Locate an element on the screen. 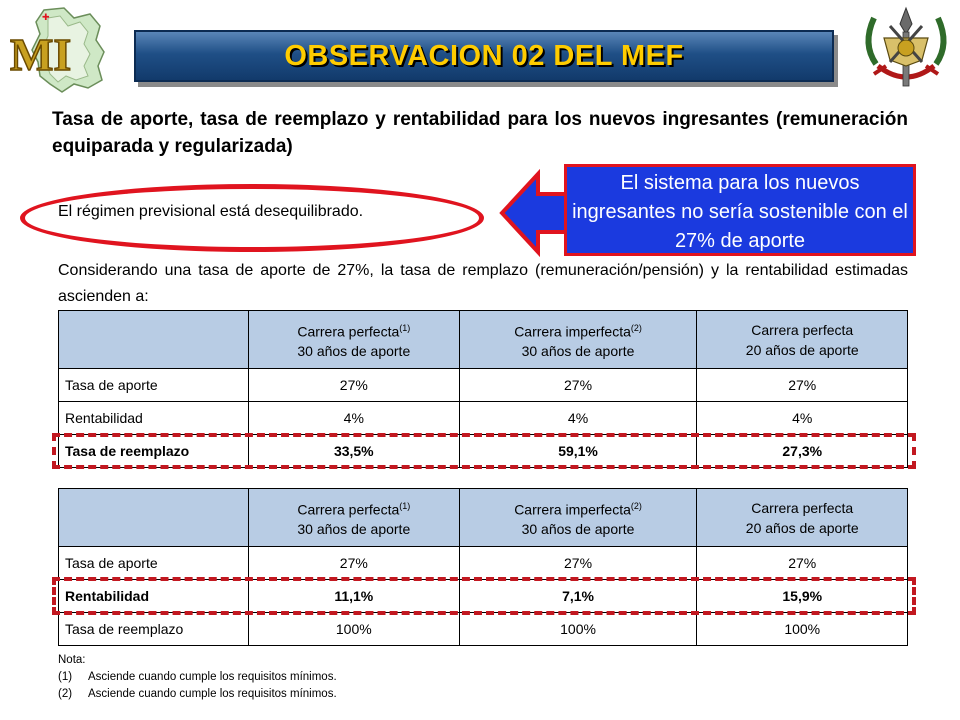  row-label: Rentabilidad is located at coordinates (153, 418).